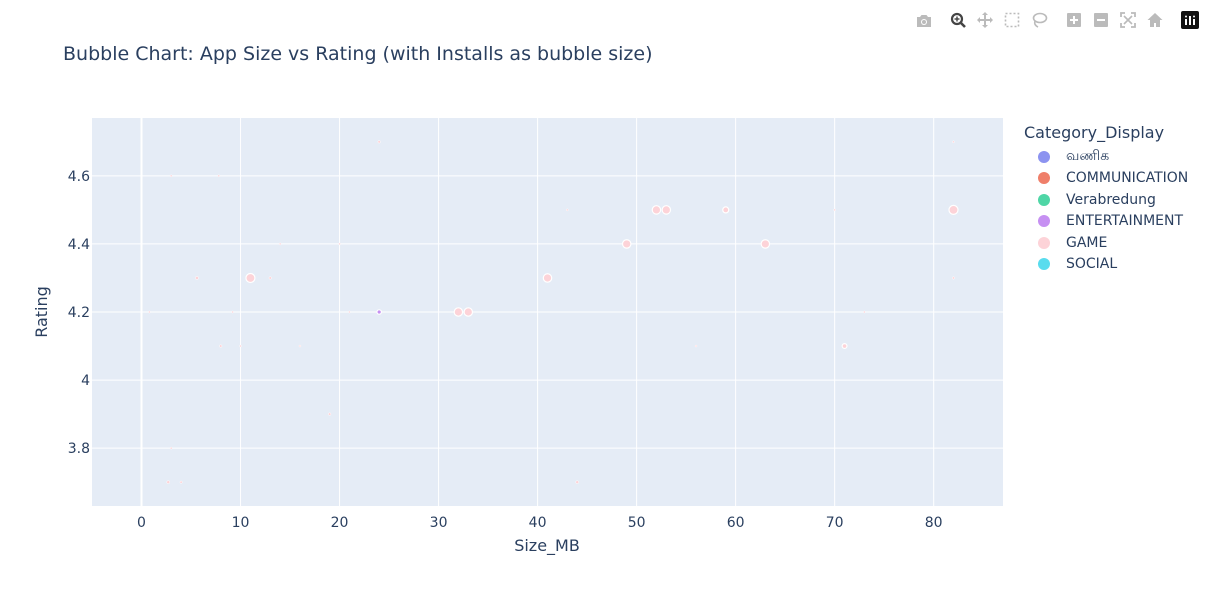 This screenshot has width=1217, height=601. I want to click on x-tick-label: 40, so click(538, 523).